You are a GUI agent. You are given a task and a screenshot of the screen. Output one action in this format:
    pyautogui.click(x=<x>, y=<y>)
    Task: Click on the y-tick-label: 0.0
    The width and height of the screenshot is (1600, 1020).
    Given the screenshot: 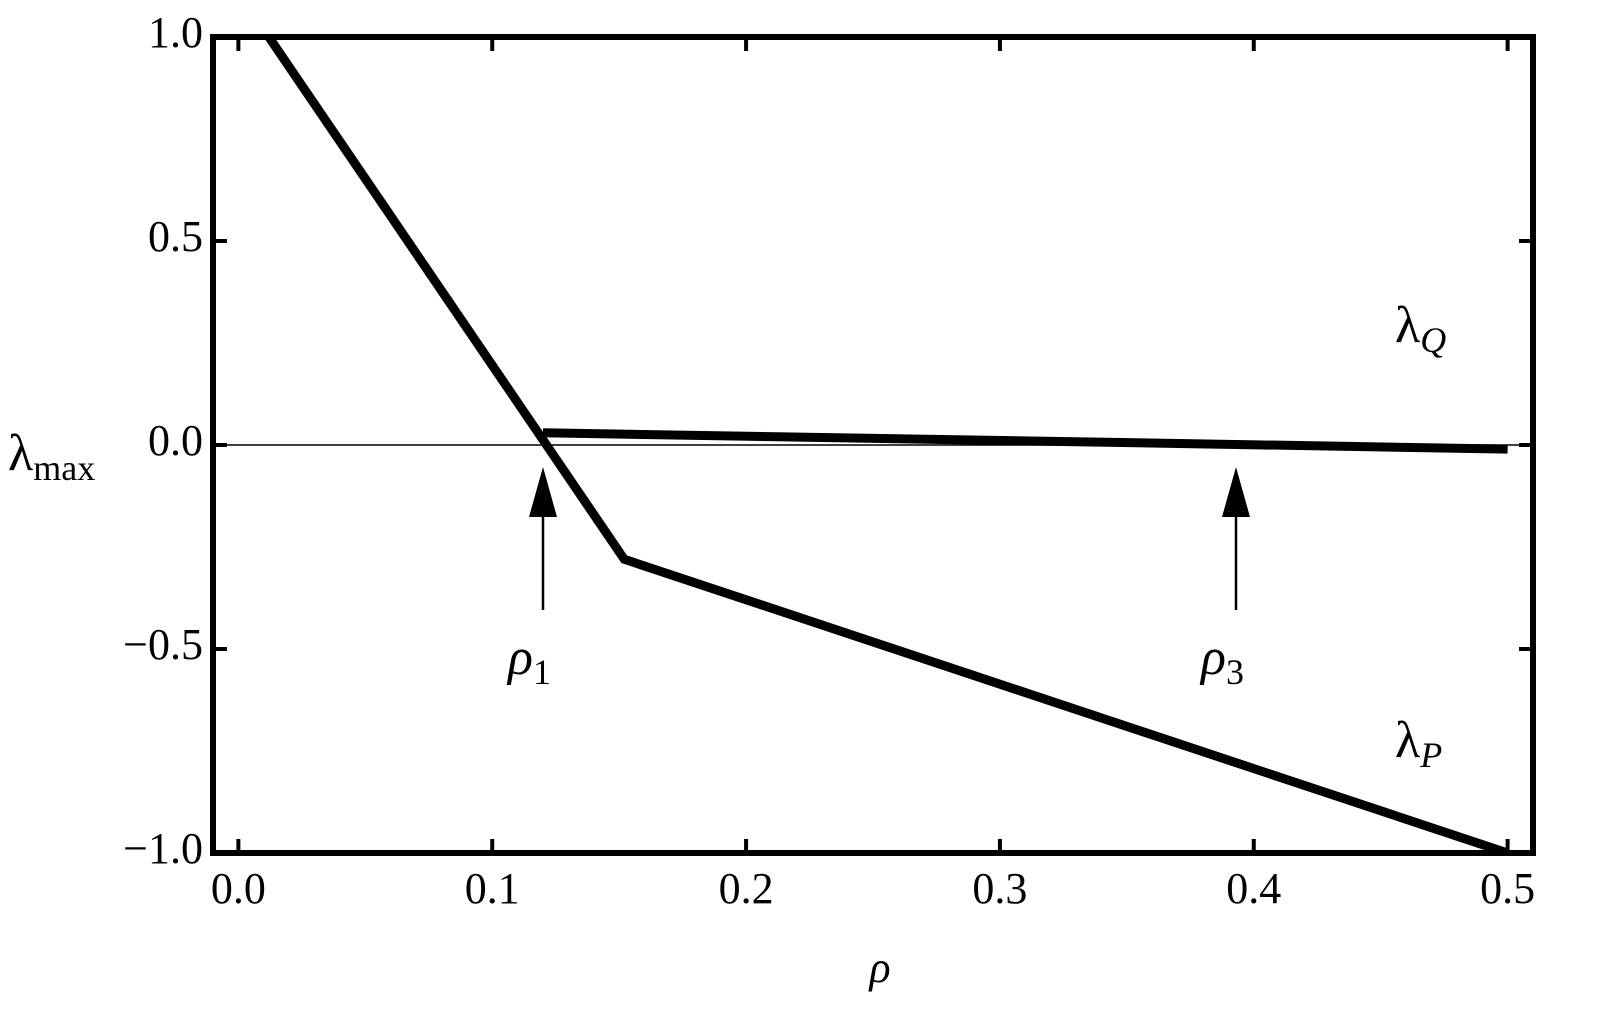 What is the action you would take?
    pyautogui.click(x=175, y=440)
    